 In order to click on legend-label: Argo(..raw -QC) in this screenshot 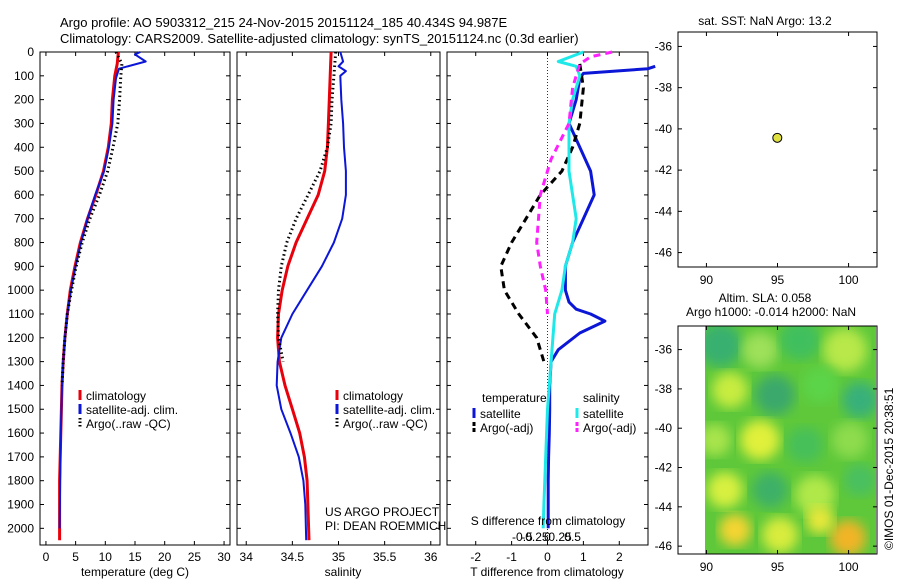, I will do `click(385, 424)`.